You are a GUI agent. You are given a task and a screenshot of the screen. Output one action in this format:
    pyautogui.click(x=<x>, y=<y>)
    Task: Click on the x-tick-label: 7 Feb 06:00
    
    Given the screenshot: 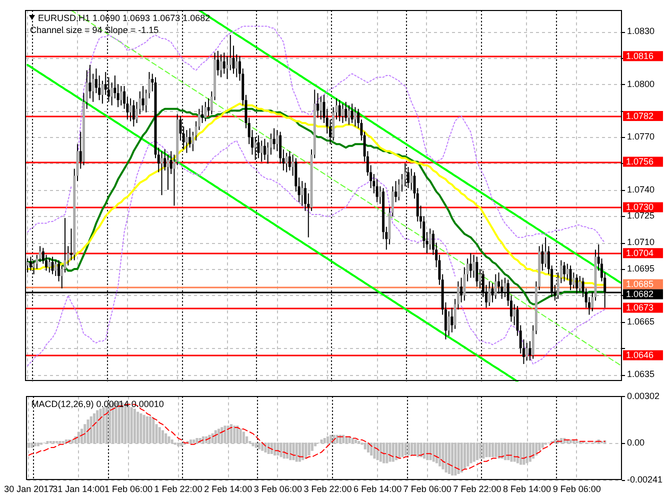 What is the action you would take?
    pyautogui.click(x=427, y=489)
    